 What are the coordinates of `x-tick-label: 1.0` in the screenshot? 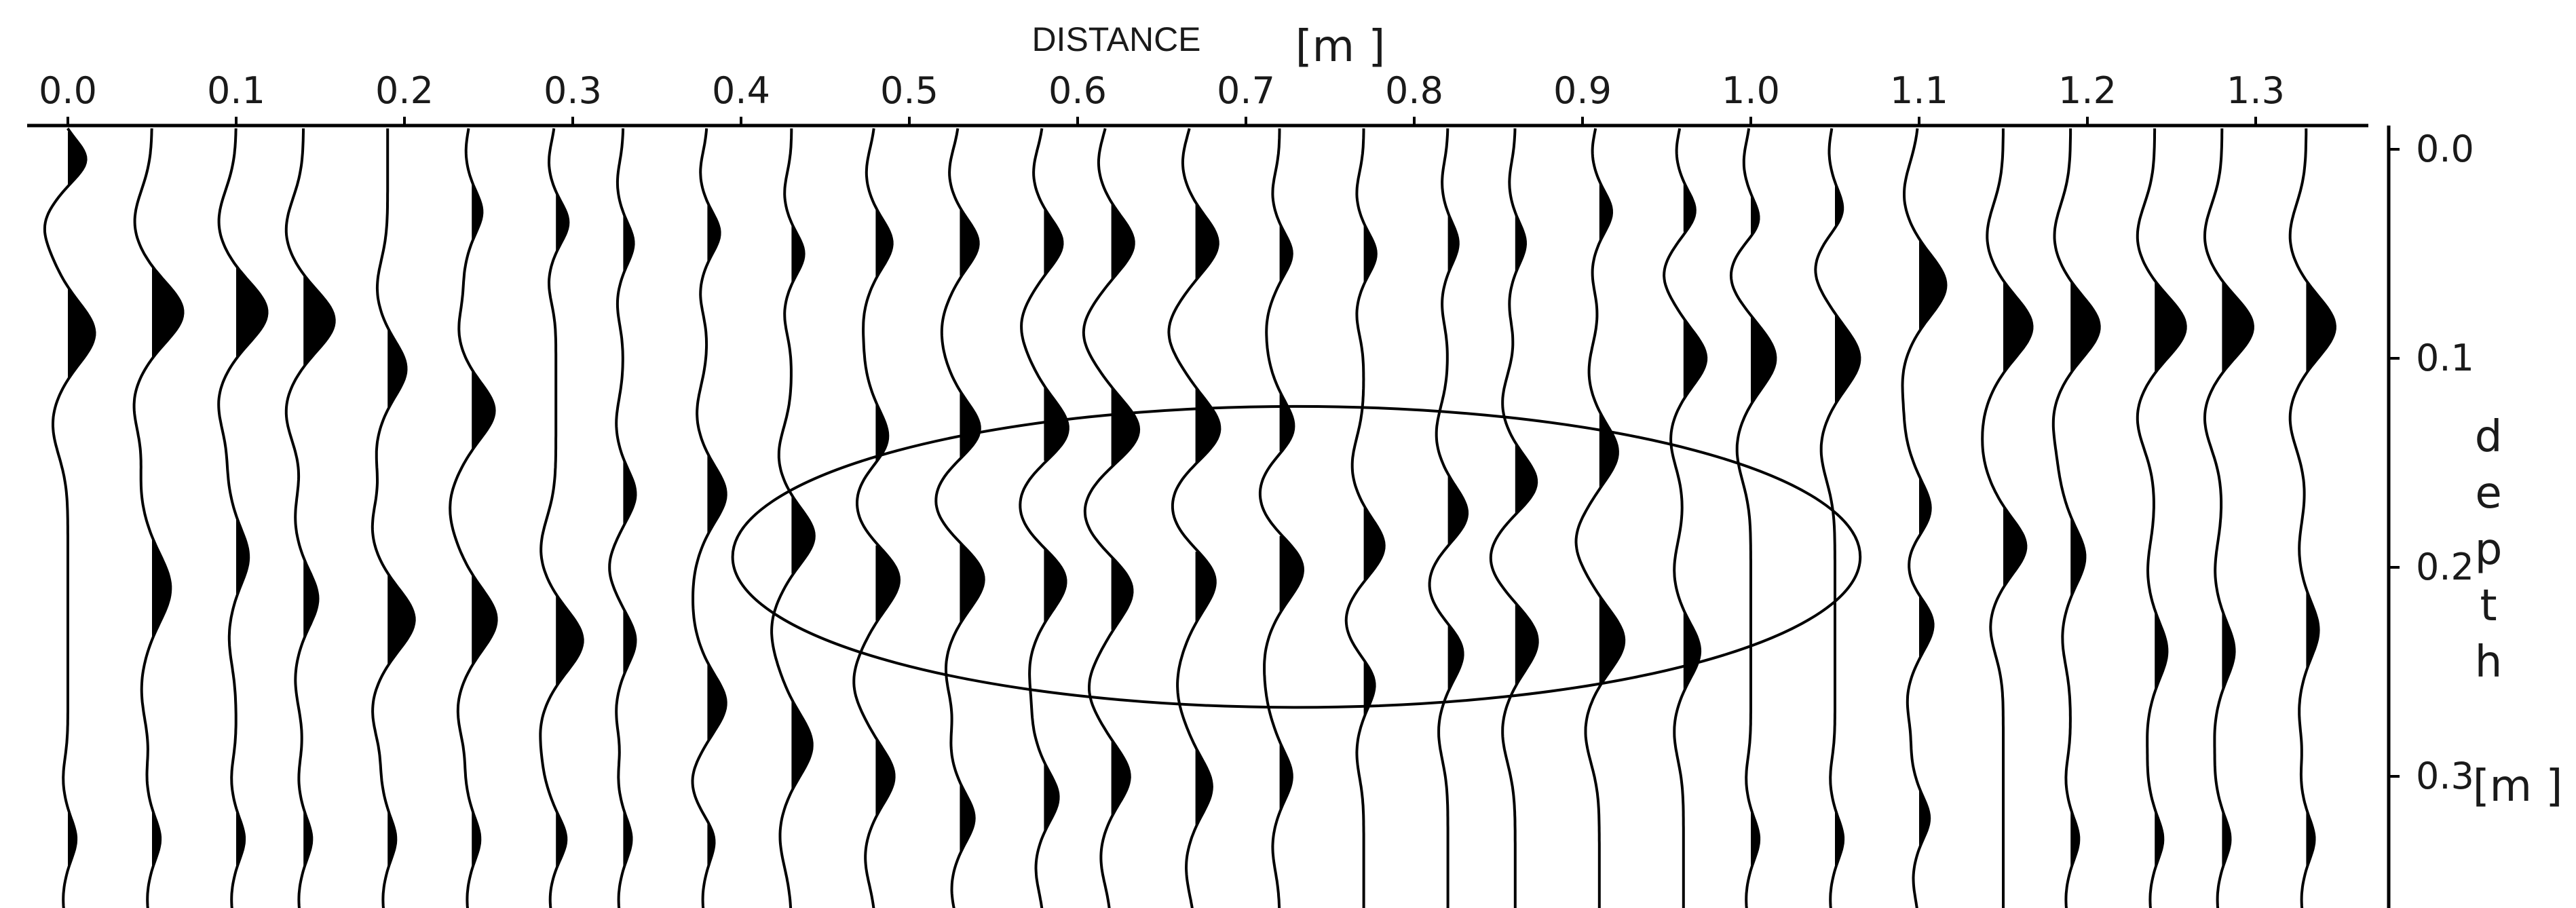 It's located at (1751, 90).